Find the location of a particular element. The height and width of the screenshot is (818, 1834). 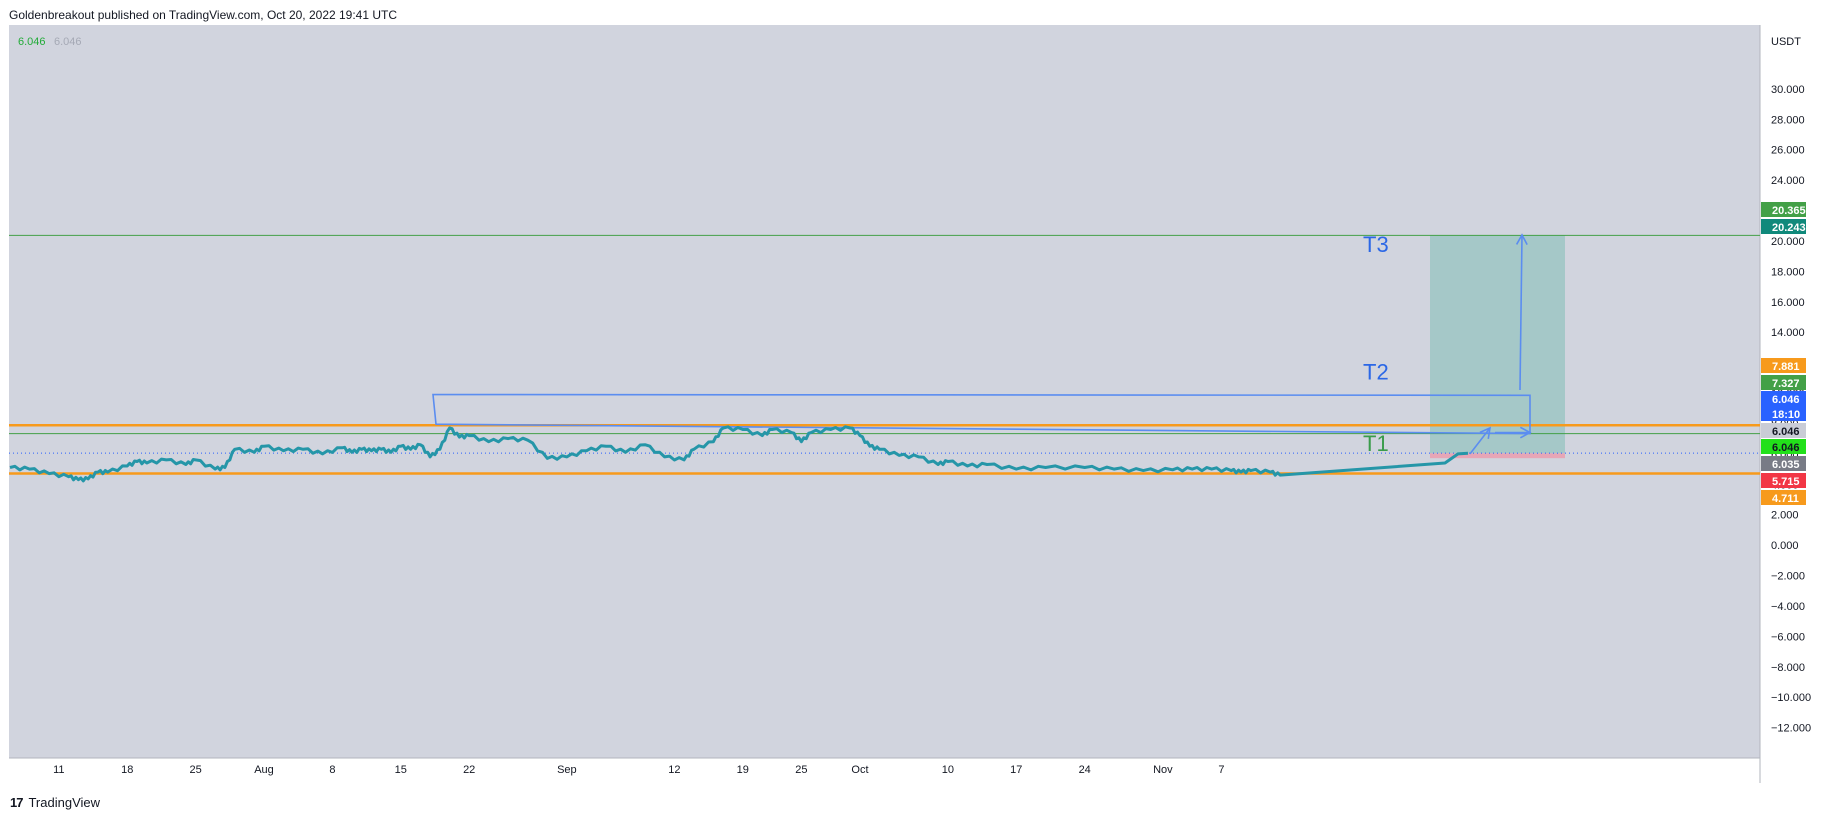

annotation-t1: T1 is located at coordinates (1376, 443).